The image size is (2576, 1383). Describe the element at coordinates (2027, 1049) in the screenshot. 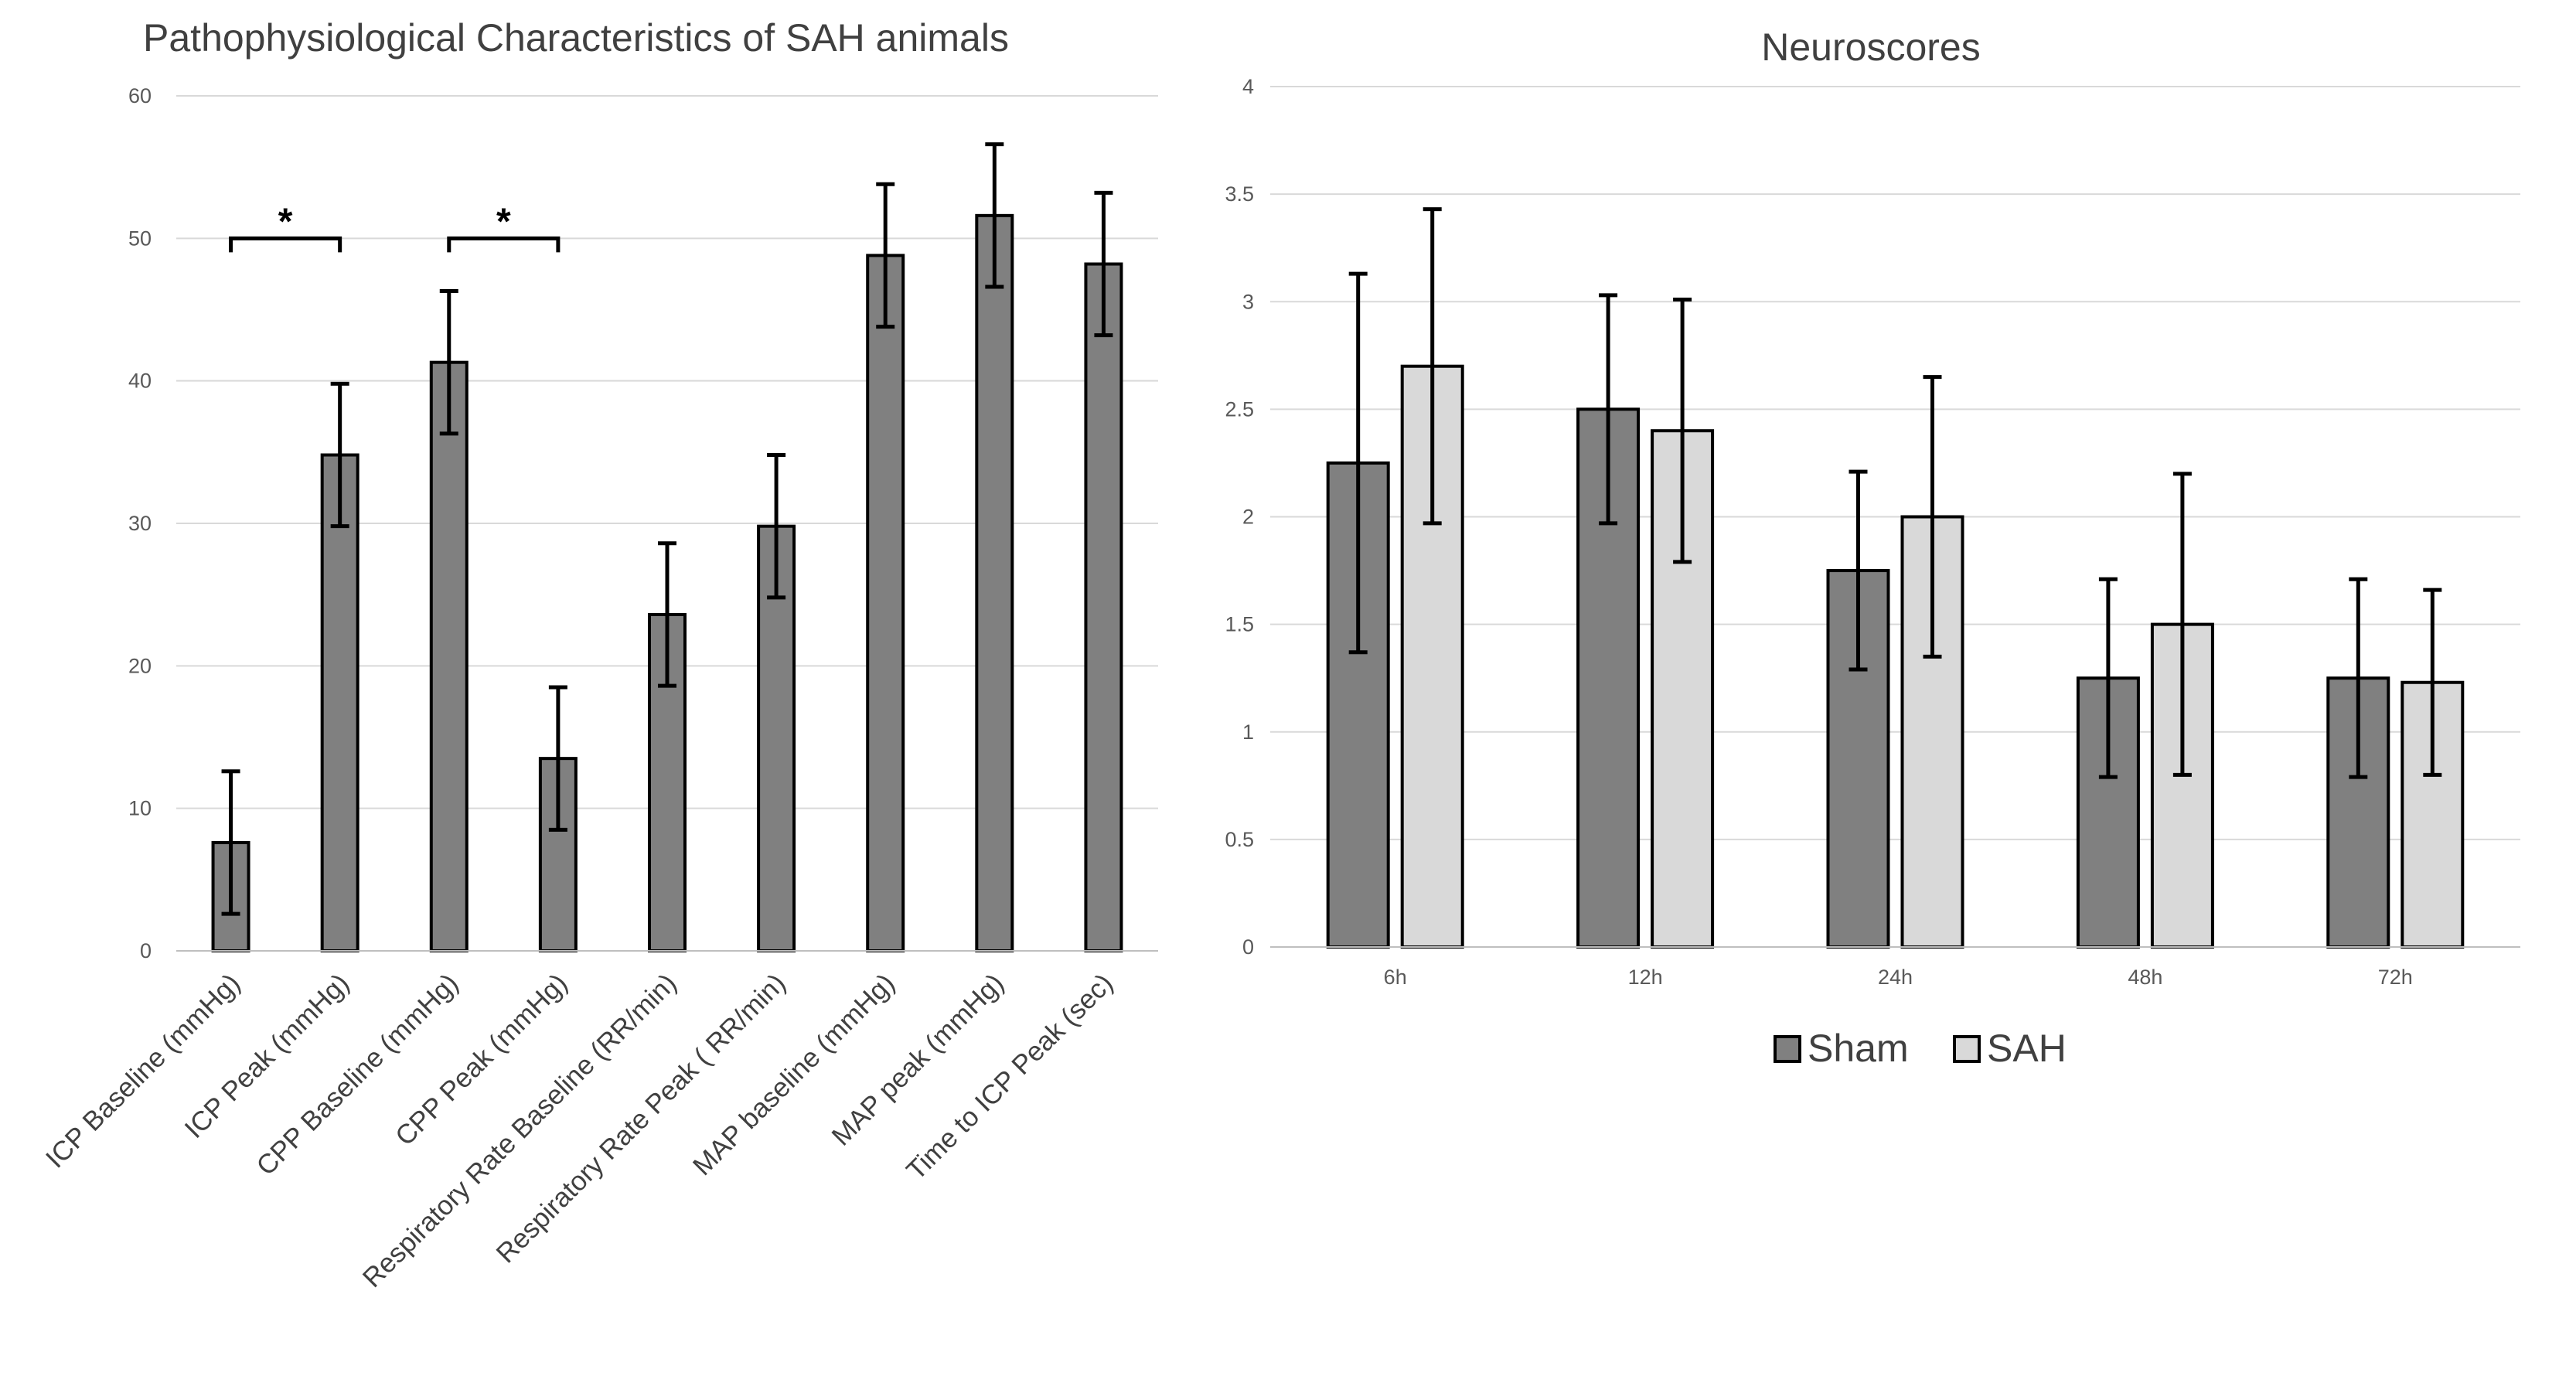

I see `chart-right-legend-label-sah: SAH` at that location.